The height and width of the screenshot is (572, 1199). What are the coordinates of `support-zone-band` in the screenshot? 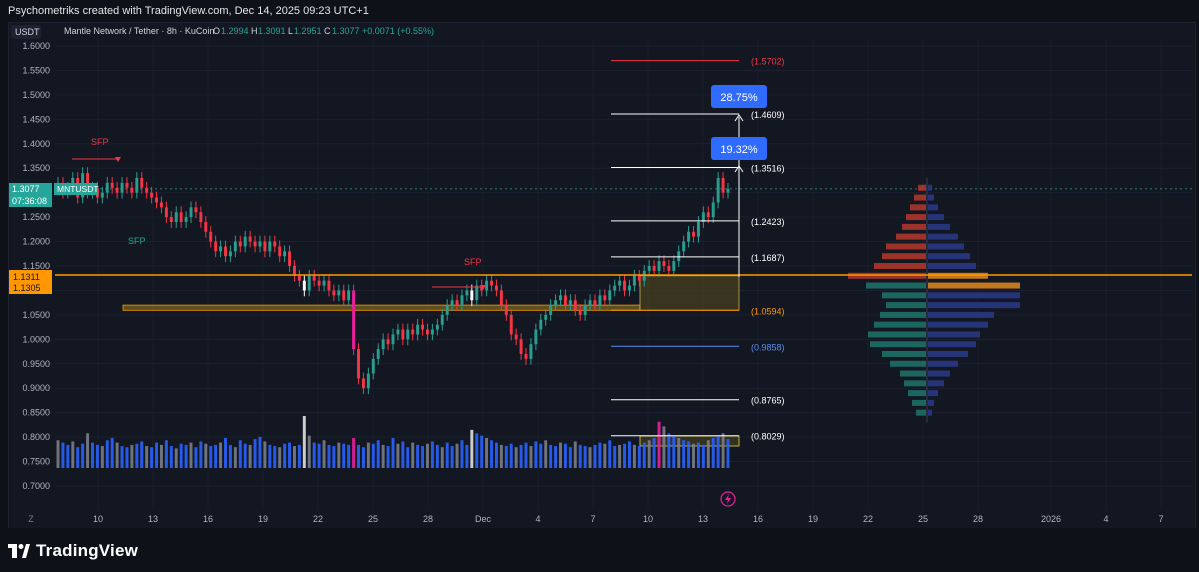 It's located at (381, 307).